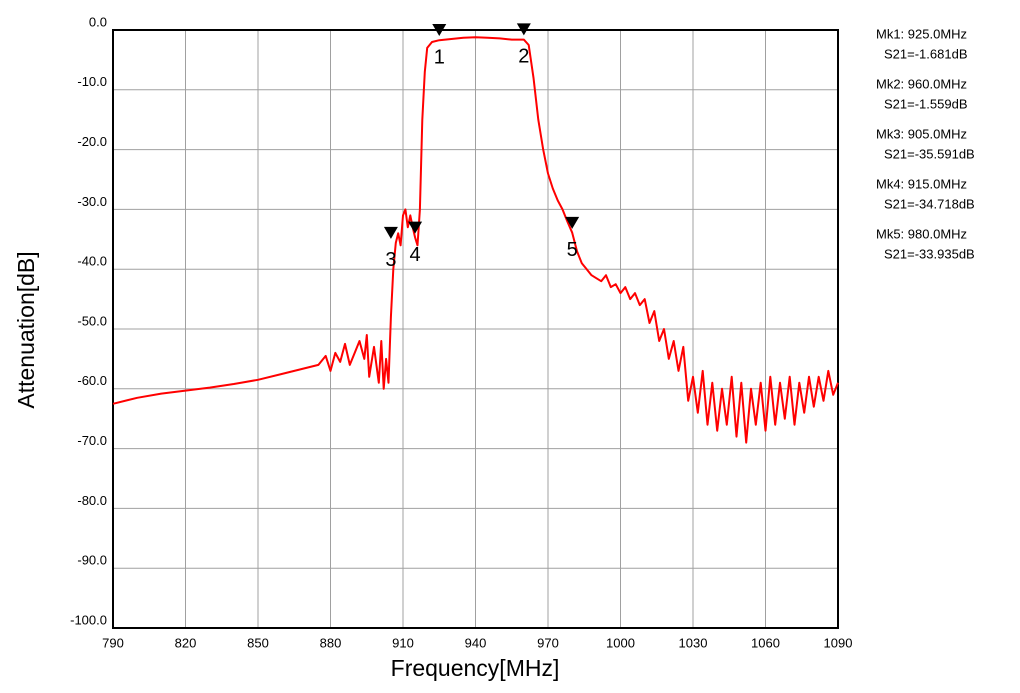  Describe the element at coordinates (92, 500) in the screenshot. I see `y-tick-label: -80.0` at that location.